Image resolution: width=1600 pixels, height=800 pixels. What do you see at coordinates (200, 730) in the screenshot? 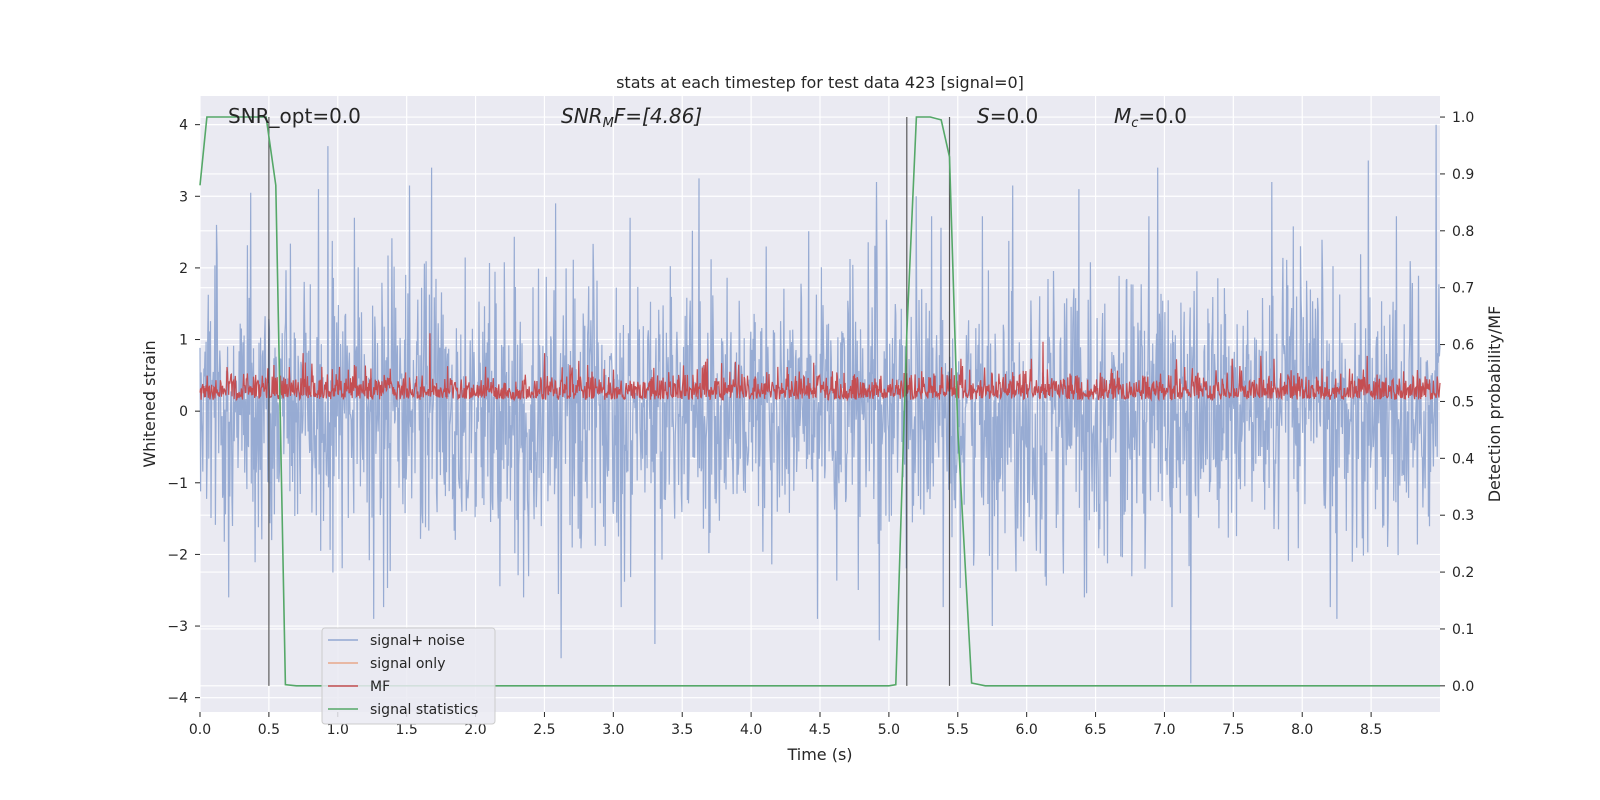
I see `x-tick-label-0: 0.0` at bounding box center [200, 730].